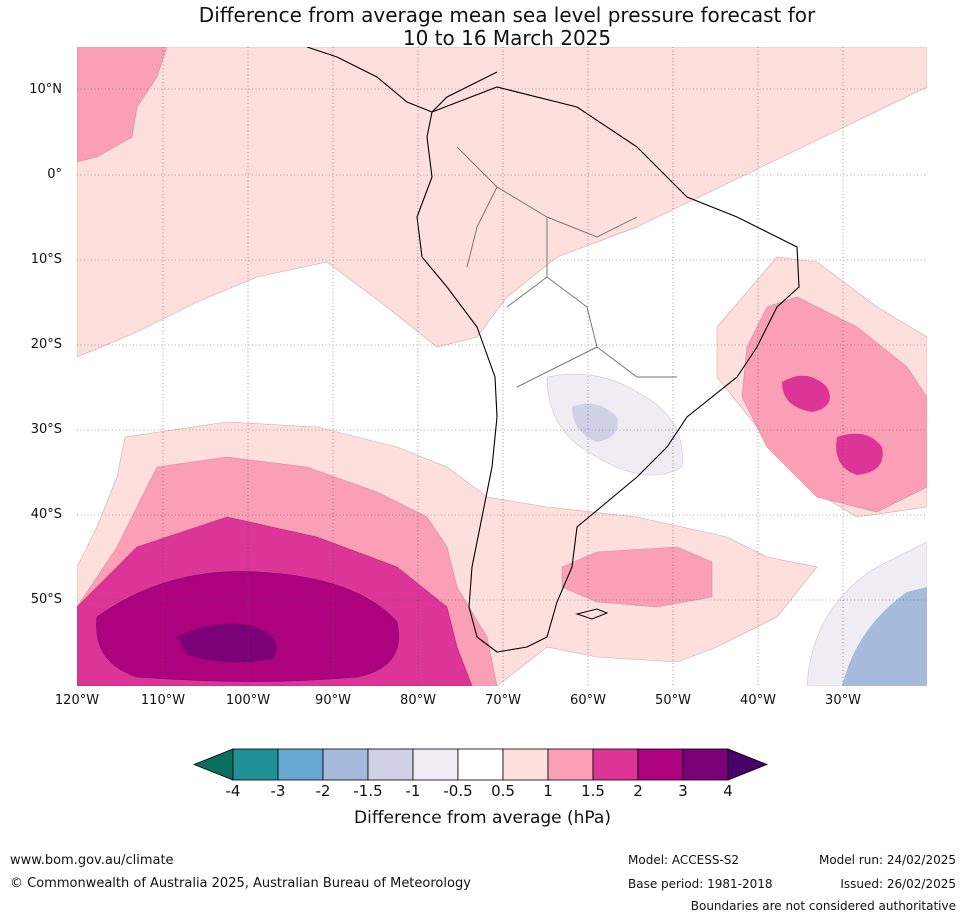 This screenshot has height=919, width=965. Describe the element at coordinates (503, 791) in the screenshot. I see `legend-tick: 0.5` at that location.